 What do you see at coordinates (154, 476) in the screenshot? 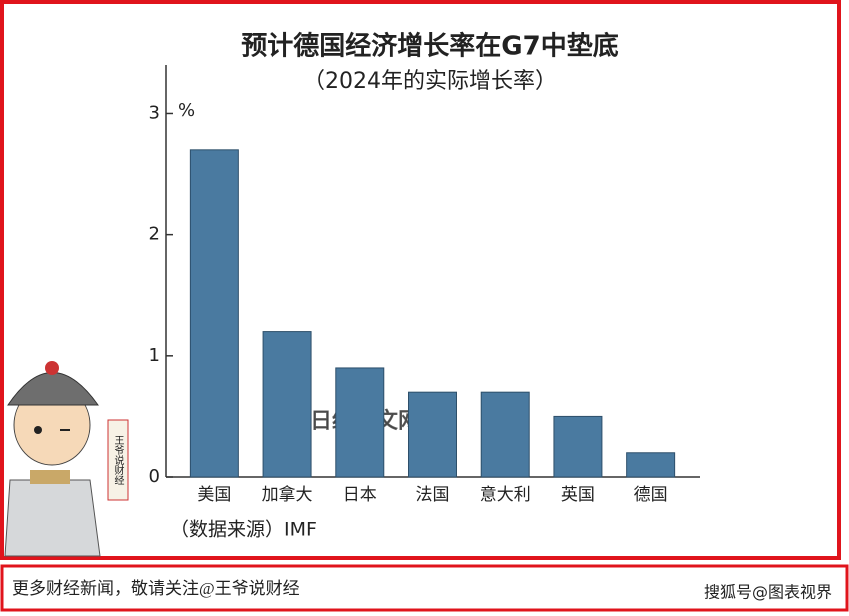
I see `y-tick-label: 0` at bounding box center [154, 476].